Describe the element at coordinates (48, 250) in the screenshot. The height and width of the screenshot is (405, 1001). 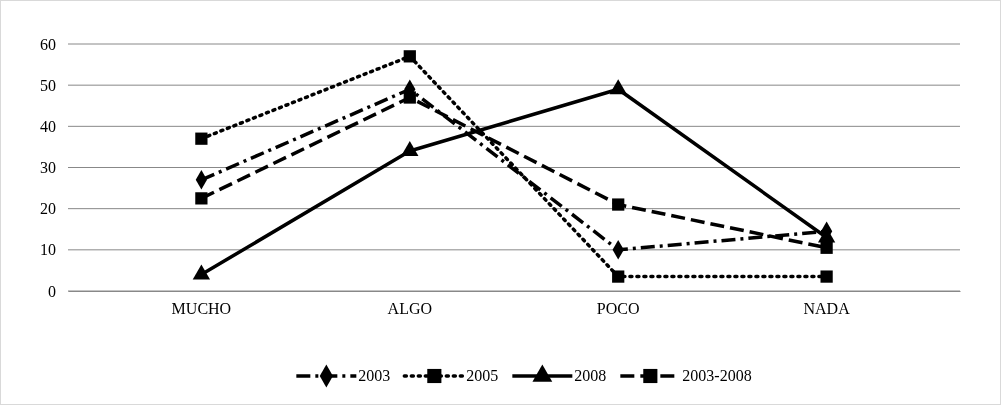
I see `y-tick-label: 10` at that location.